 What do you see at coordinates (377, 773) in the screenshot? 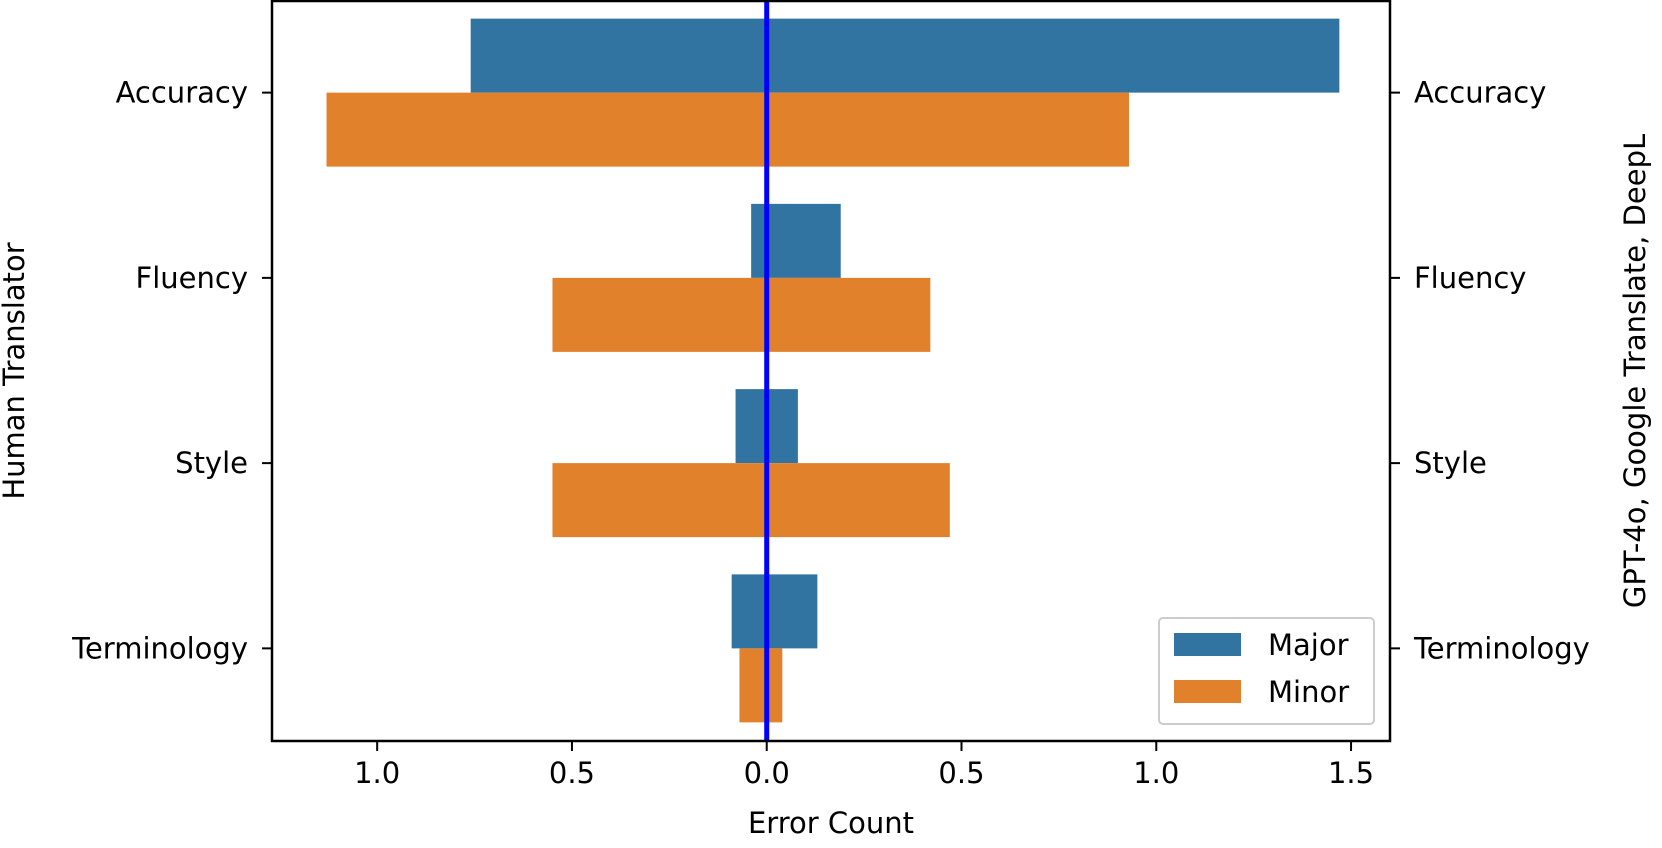
I see `x-tick-label-0: 1.0` at bounding box center [377, 773].